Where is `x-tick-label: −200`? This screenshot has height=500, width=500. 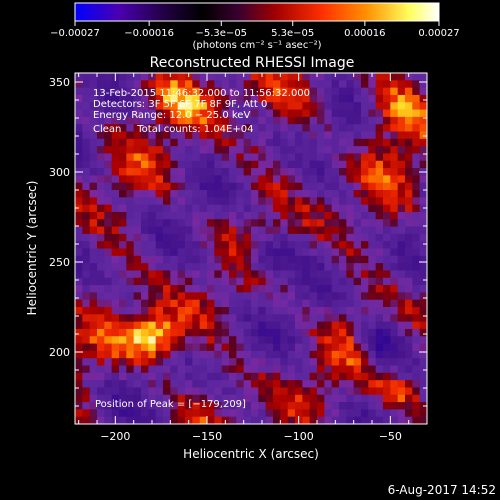
x-tick-label: −200 is located at coordinates (115, 436).